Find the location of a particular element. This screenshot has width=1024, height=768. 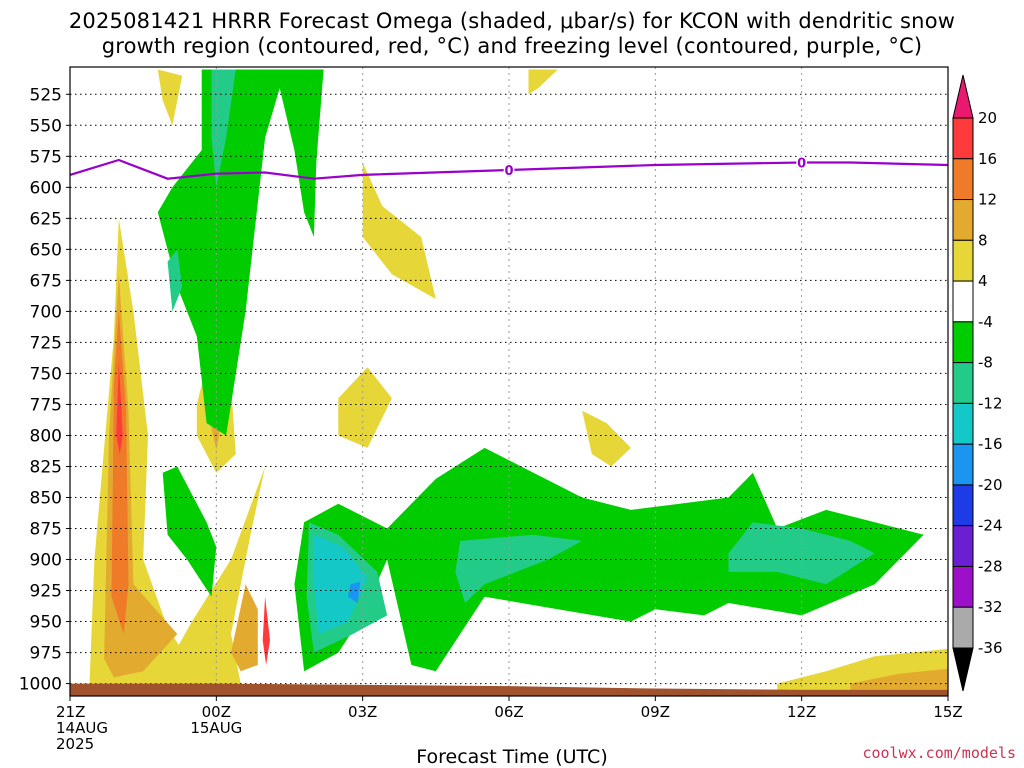

y-tick-label-900: 900 is located at coordinates (46, 561).